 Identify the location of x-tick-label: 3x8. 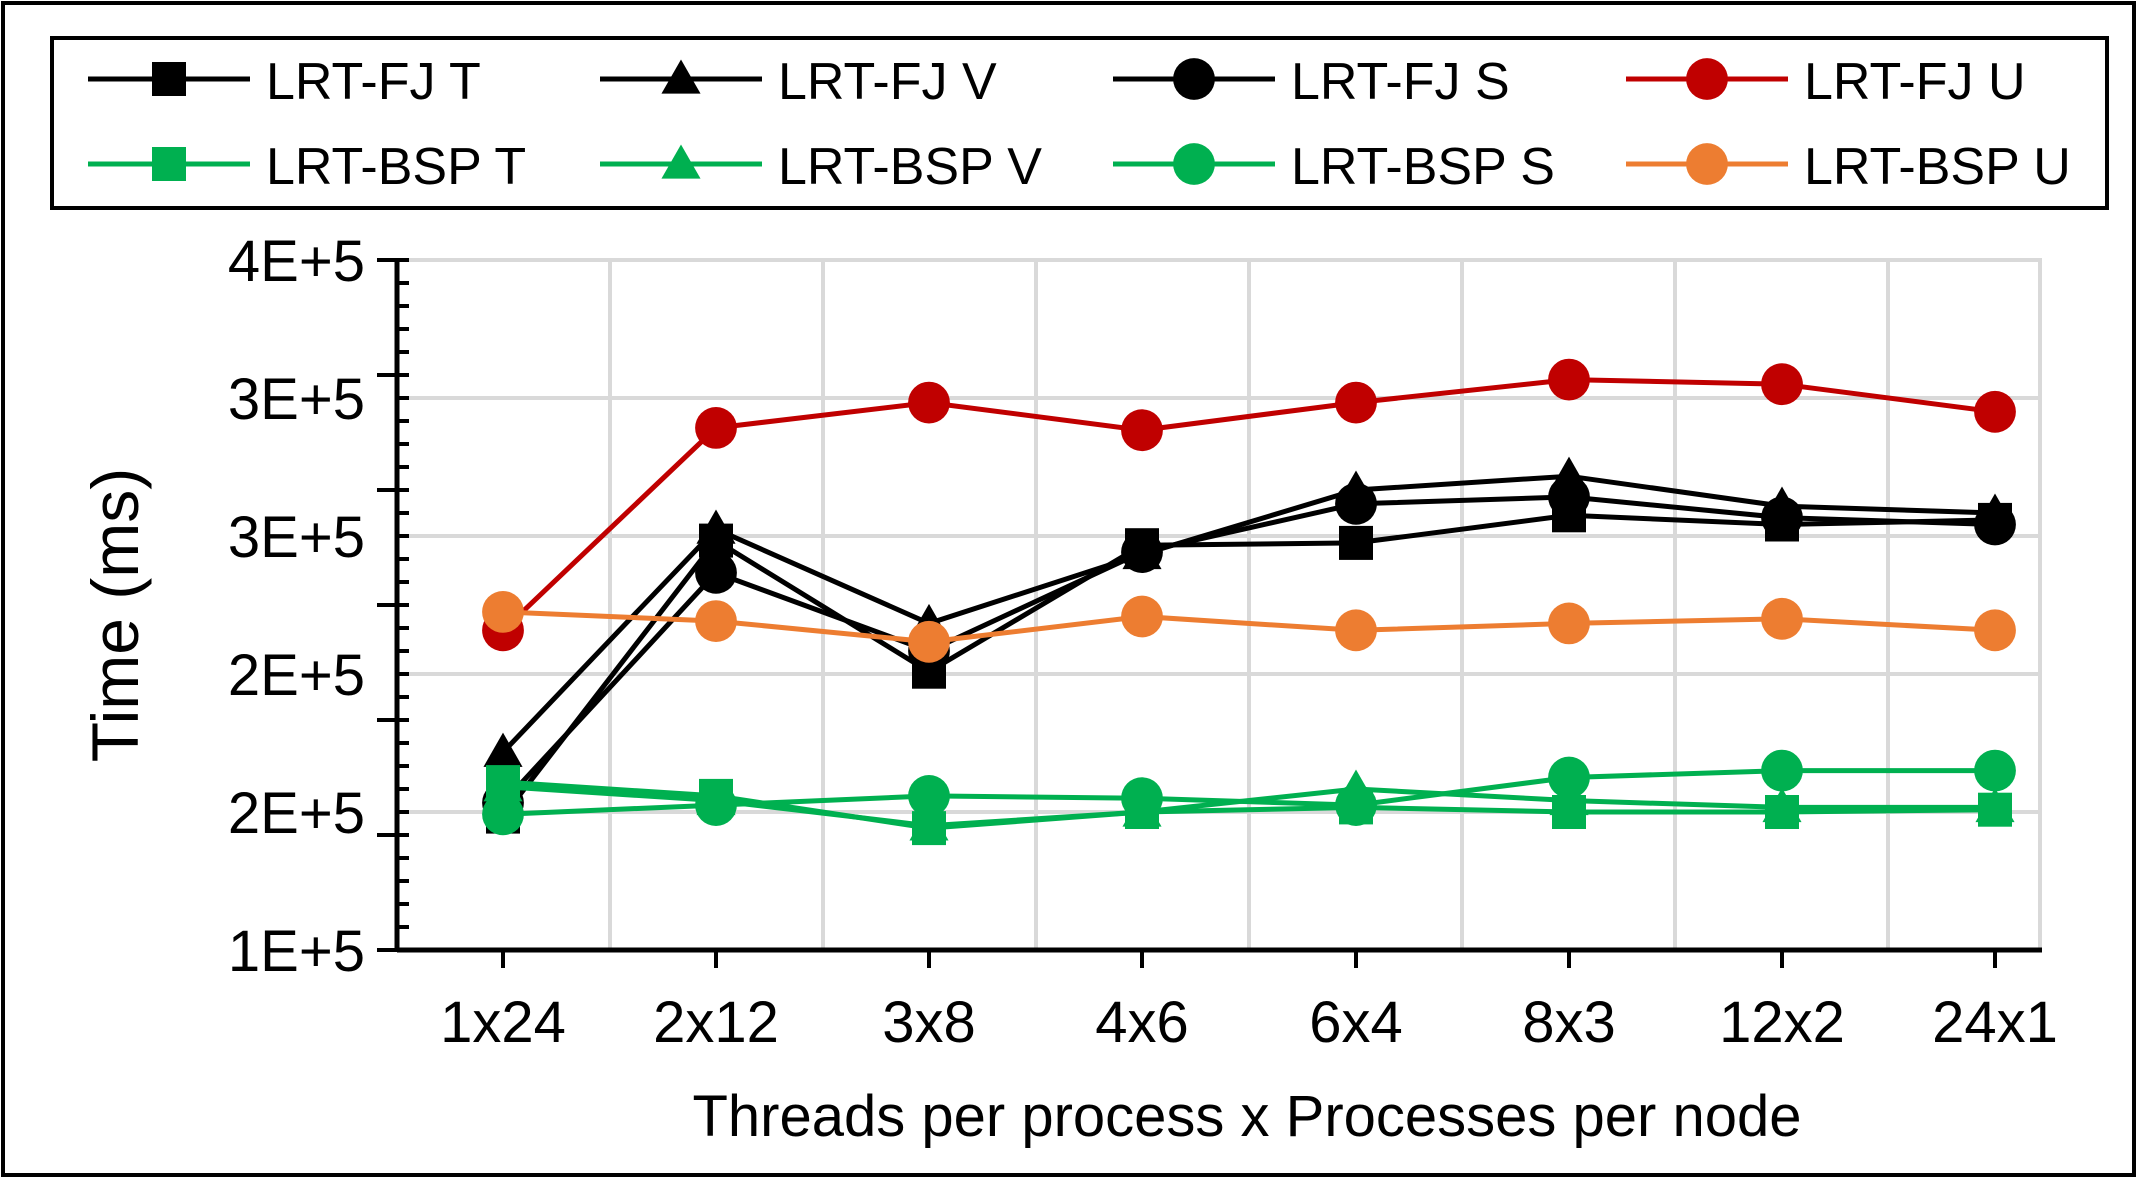
(929, 1022).